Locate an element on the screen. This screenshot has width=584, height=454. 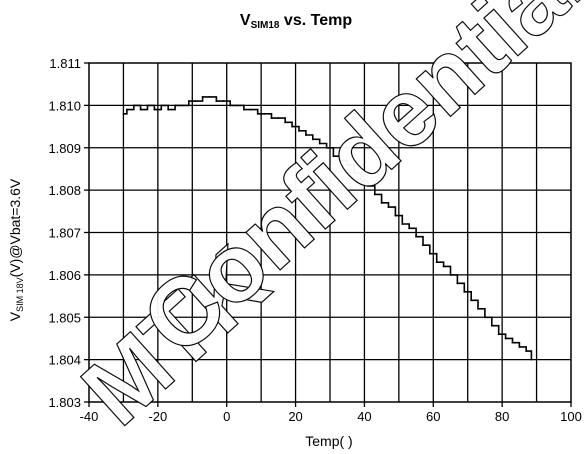
x-axis-label: Temp( ) is located at coordinates (328, 441).